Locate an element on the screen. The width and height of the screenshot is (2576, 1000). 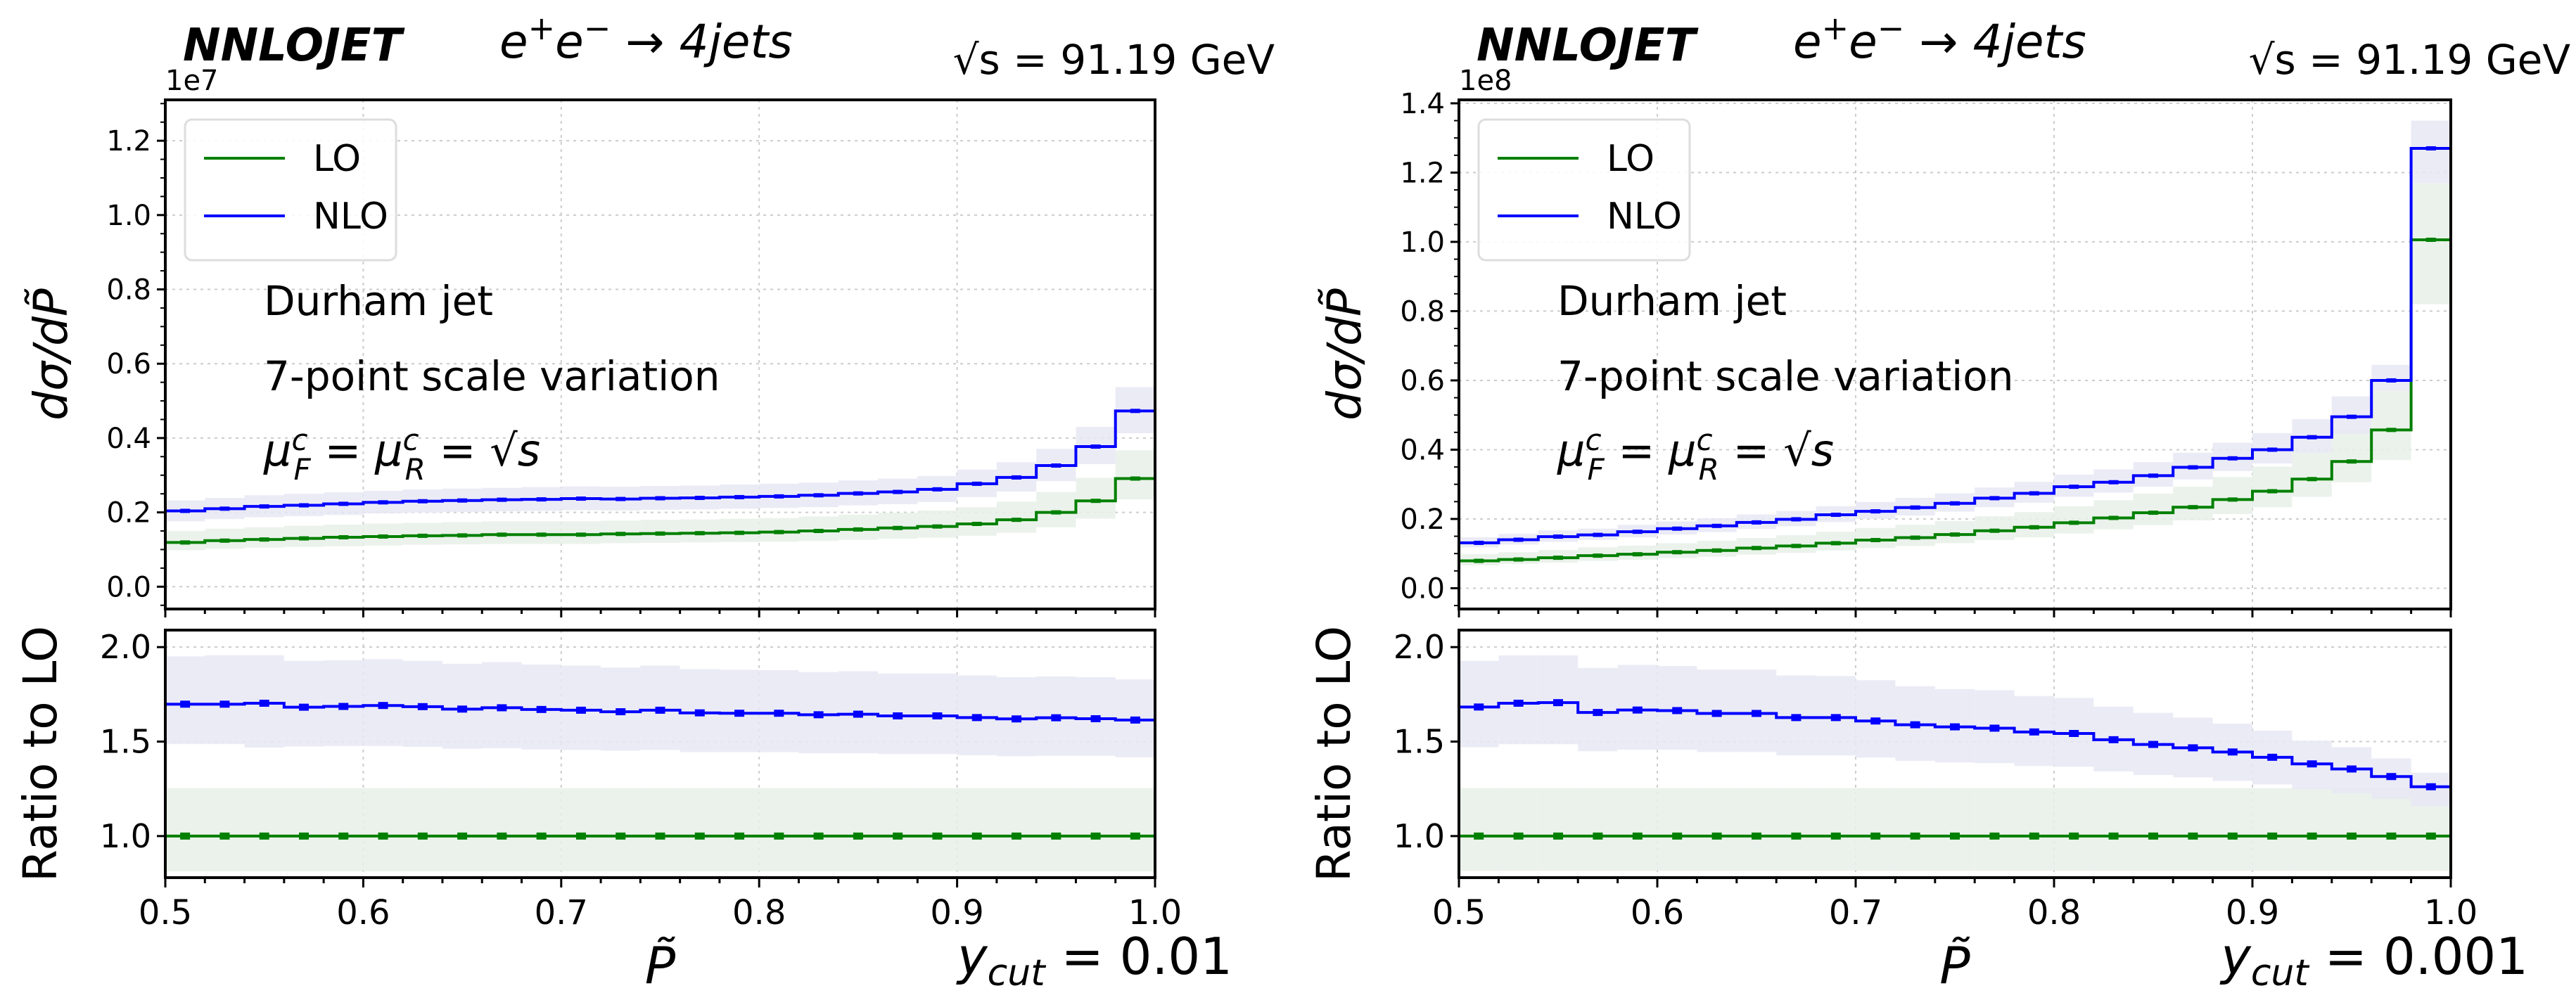
legend-box is located at coordinates (1584, 190).